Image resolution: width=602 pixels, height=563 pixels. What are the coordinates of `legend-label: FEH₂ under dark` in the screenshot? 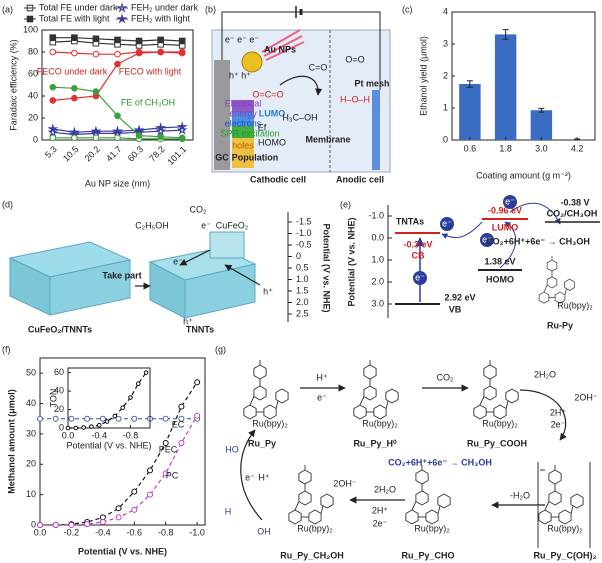 It's located at (165, 7).